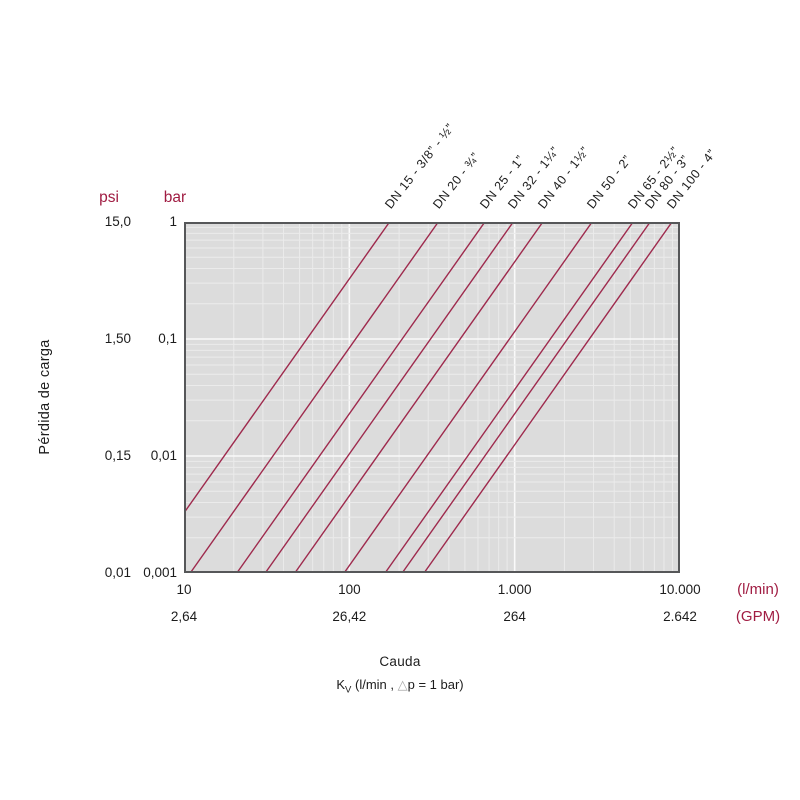  I want to click on series-label: DN 20 - ¾”, so click(456, 180).